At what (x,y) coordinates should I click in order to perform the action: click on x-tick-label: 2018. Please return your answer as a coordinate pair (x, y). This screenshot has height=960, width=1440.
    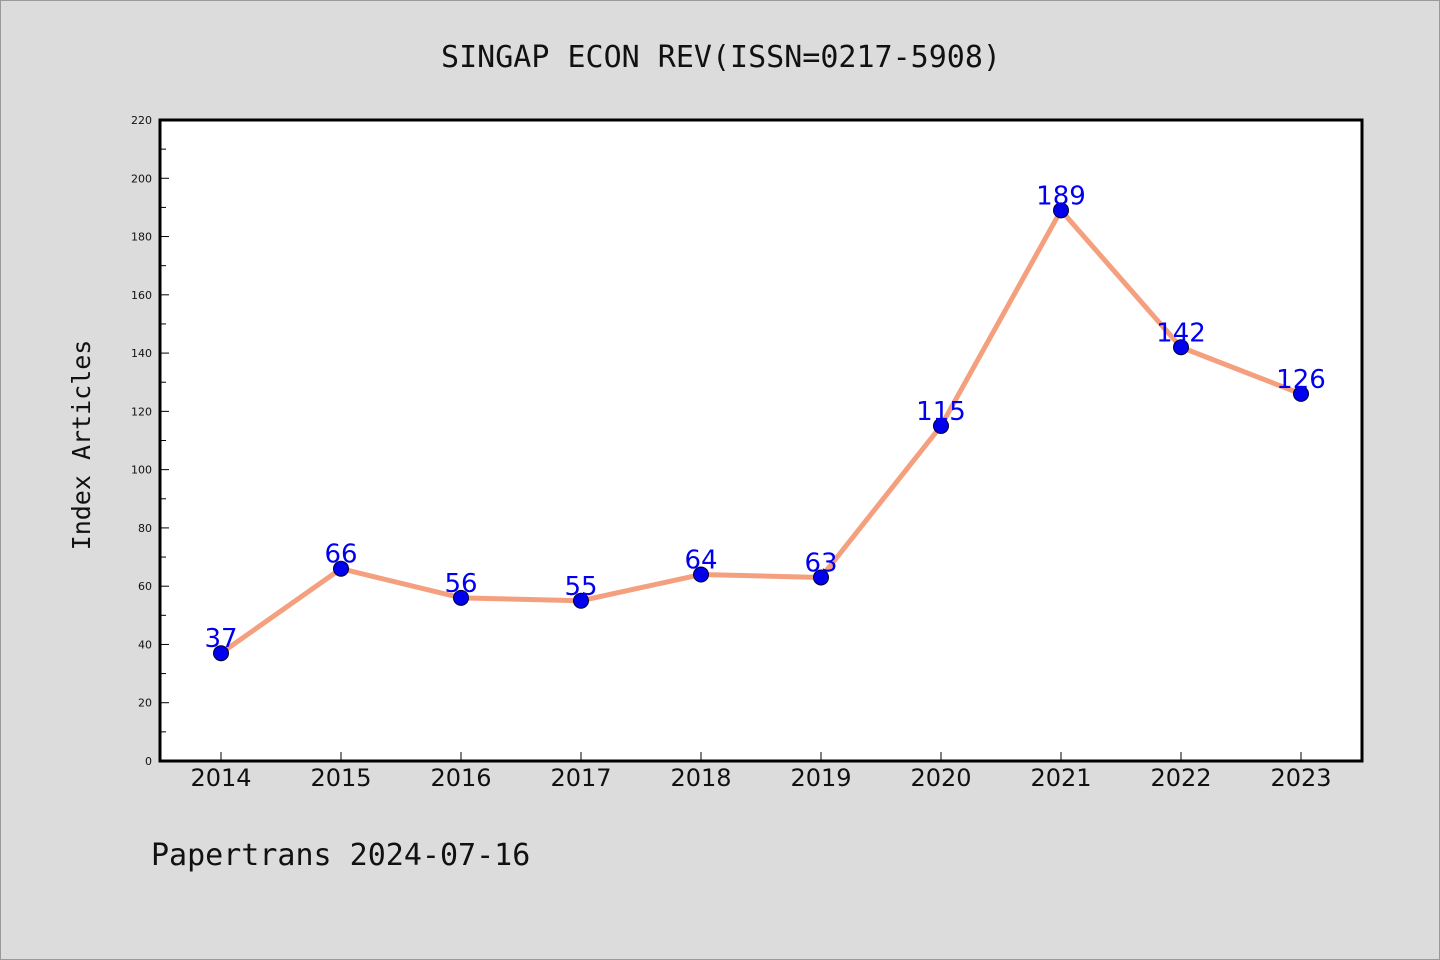
    Looking at the image, I should click on (700, 778).